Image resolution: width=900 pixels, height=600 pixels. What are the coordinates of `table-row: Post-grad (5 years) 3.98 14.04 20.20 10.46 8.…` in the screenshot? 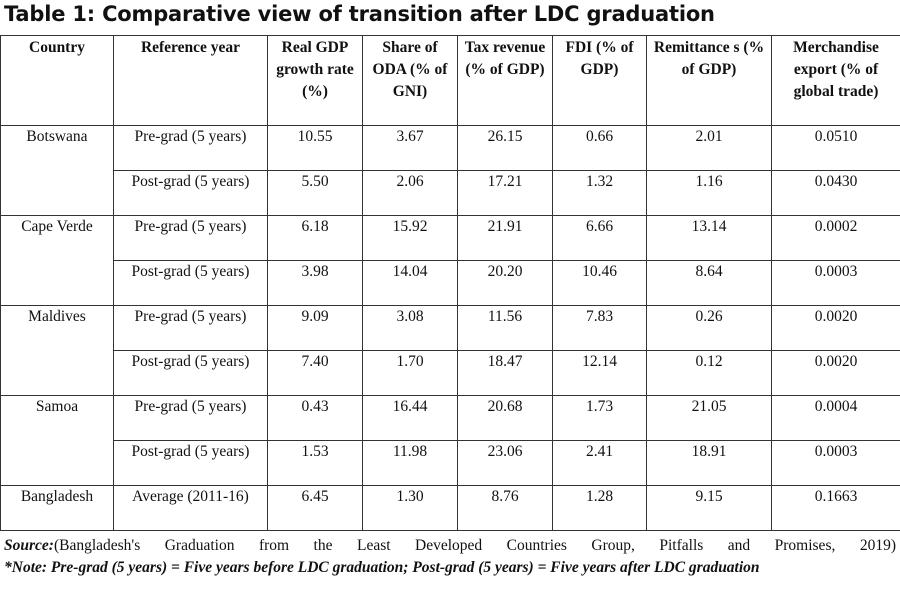 It's located at (450, 283).